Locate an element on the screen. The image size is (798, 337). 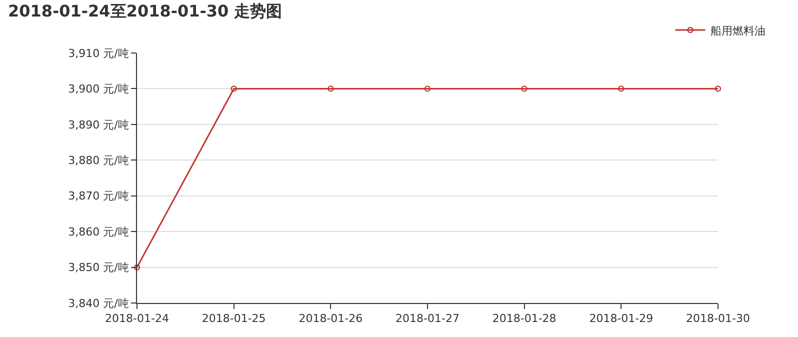
y-tick-label: 3,900 元/吨 is located at coordinates (98, 89).